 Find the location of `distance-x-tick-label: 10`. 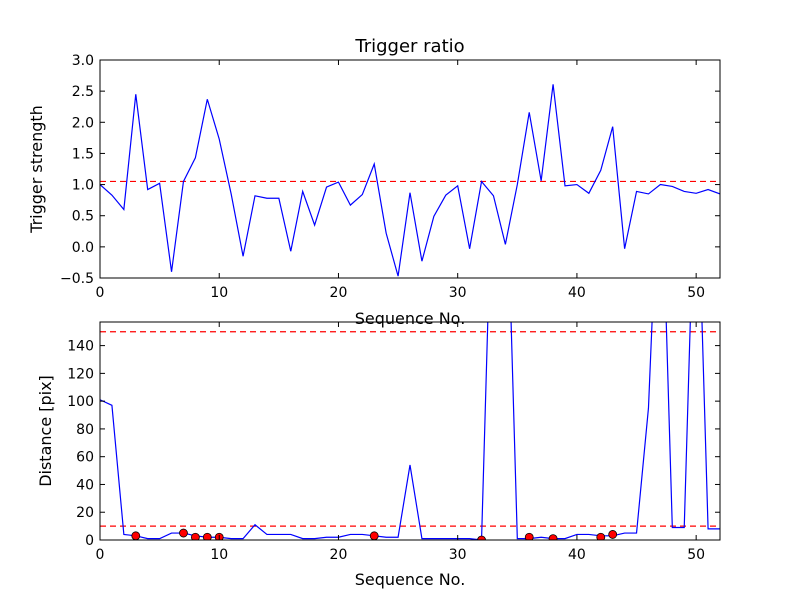

distance-x-tick-label: 10 is located at coordinates (219, 555).